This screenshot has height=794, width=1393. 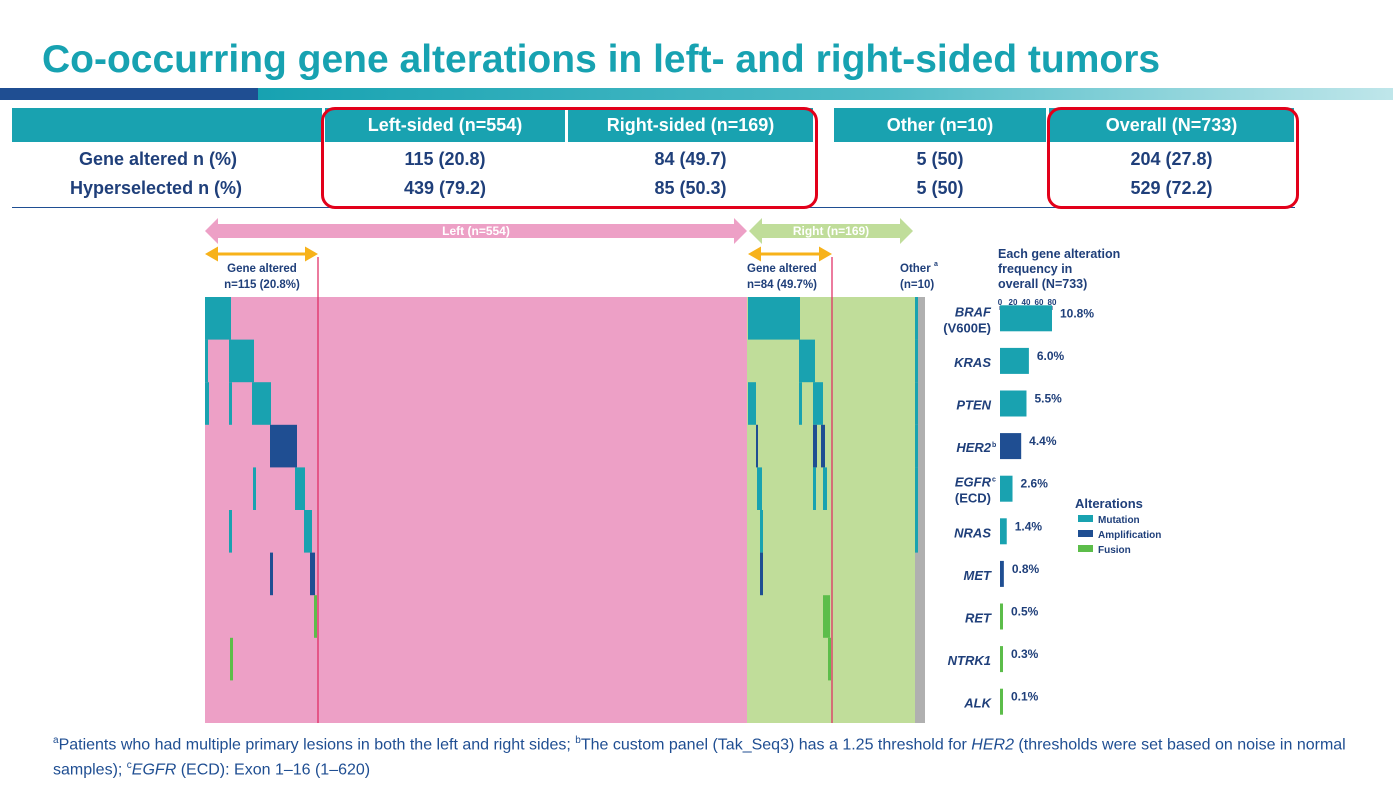 What do you see at coordinates (782, 285) in the screenshot?
I see `right-altered-label-2: n=84 (49.7%)` at bounding box center [782, 285].